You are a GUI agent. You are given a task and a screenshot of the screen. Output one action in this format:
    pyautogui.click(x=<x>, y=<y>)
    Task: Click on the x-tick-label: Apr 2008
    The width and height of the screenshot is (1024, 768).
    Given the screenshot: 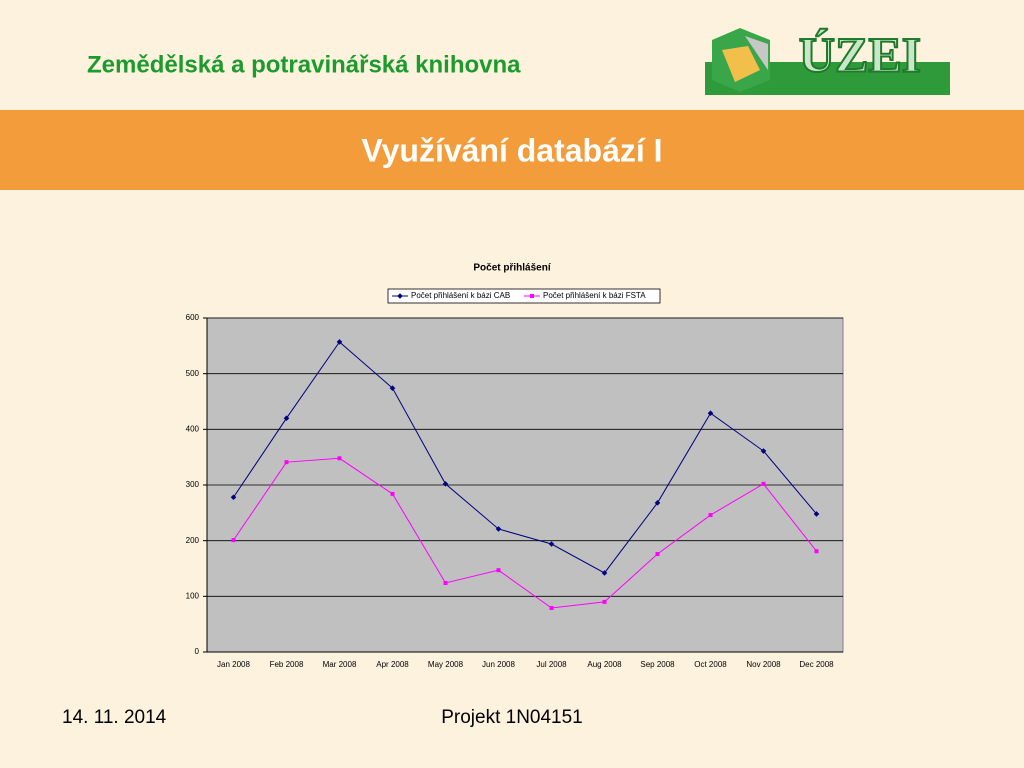 What is the action you would take?
    pyautogui.click(x=392, y=664)
    